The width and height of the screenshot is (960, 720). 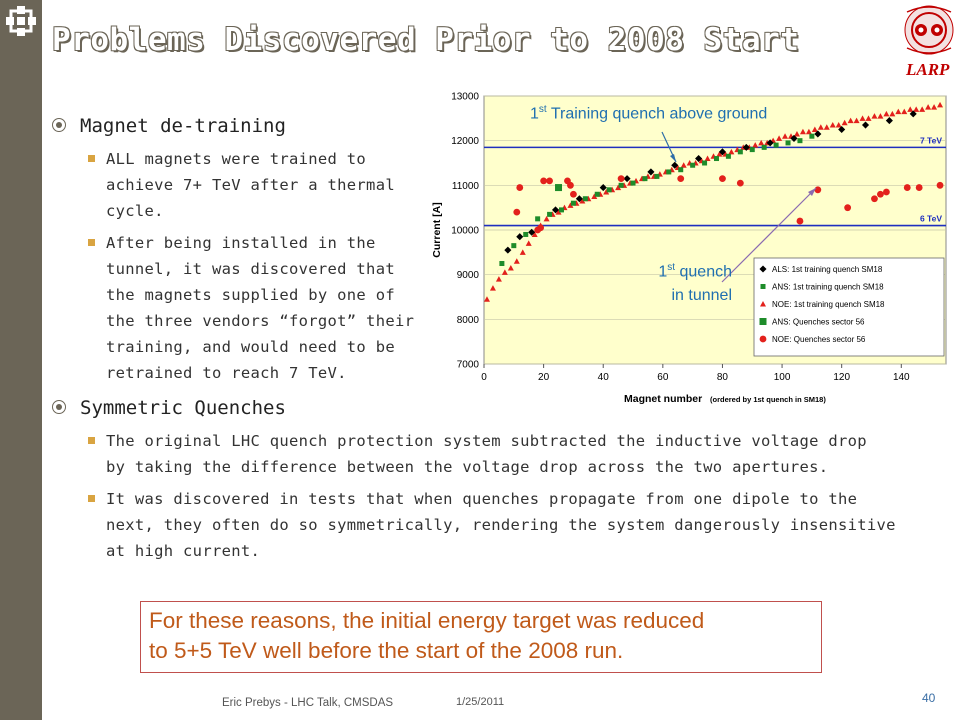 I want to click on bullet-marker-icon, so click(x=59, y=125).